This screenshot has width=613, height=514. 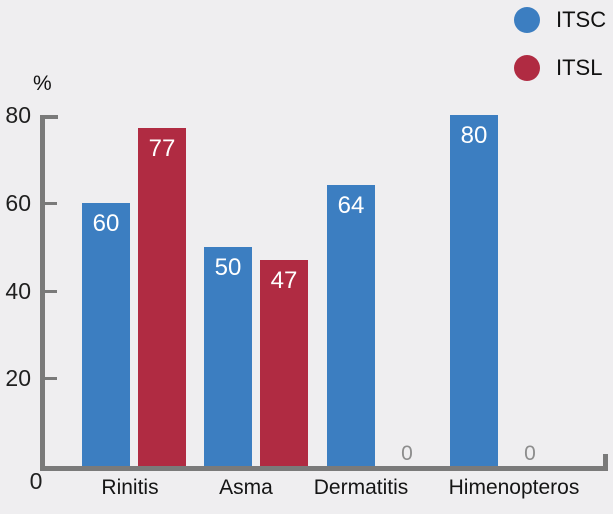 What do you see at coordinates (284, 363) in the screenshot?
I see `bar-itsl-asma` at bounding box center [284, 363].